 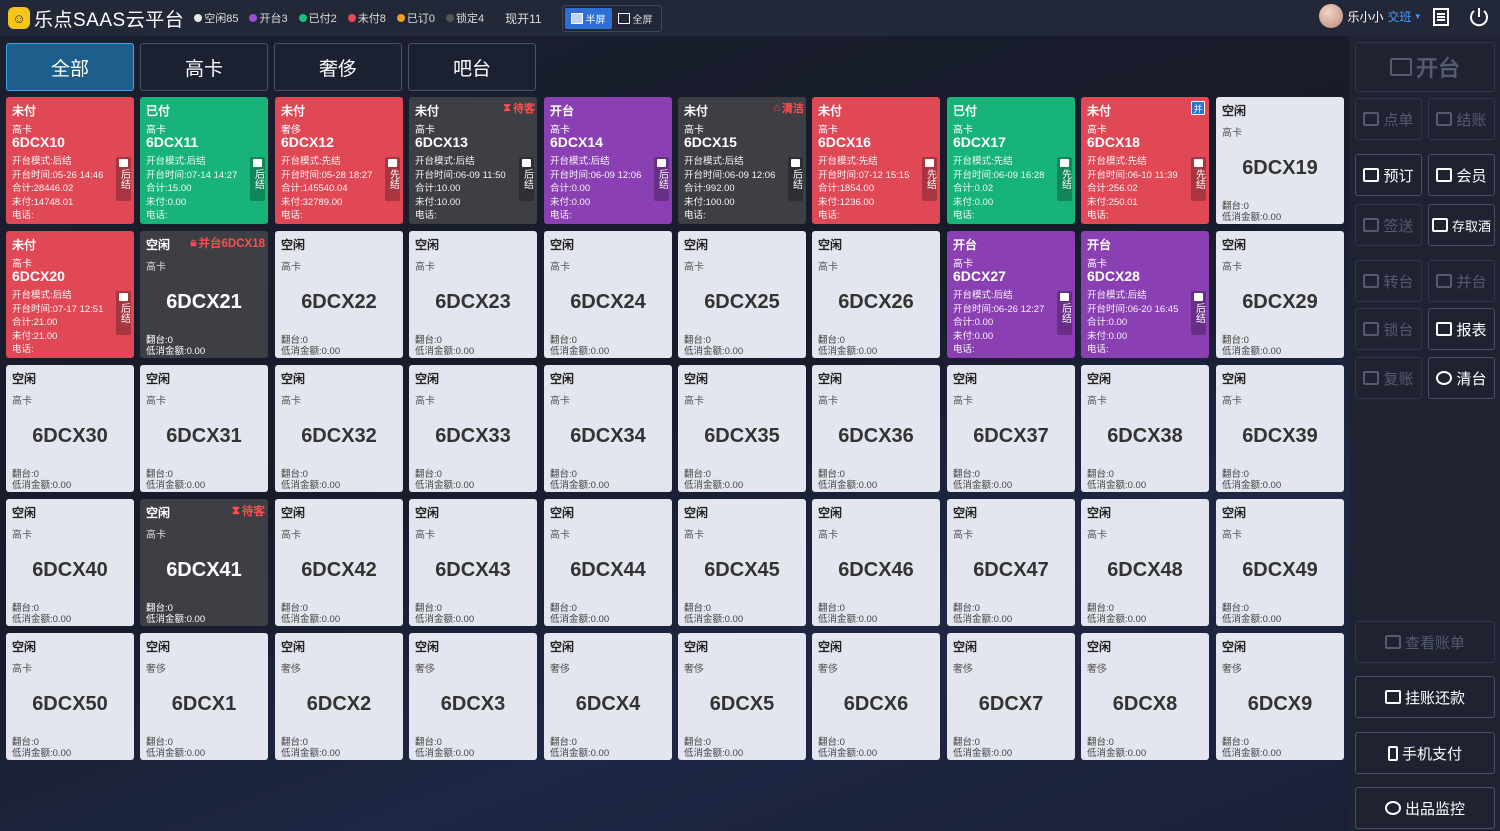 I want to click on checkout-button: 结账, so click(x=1461, y=119).